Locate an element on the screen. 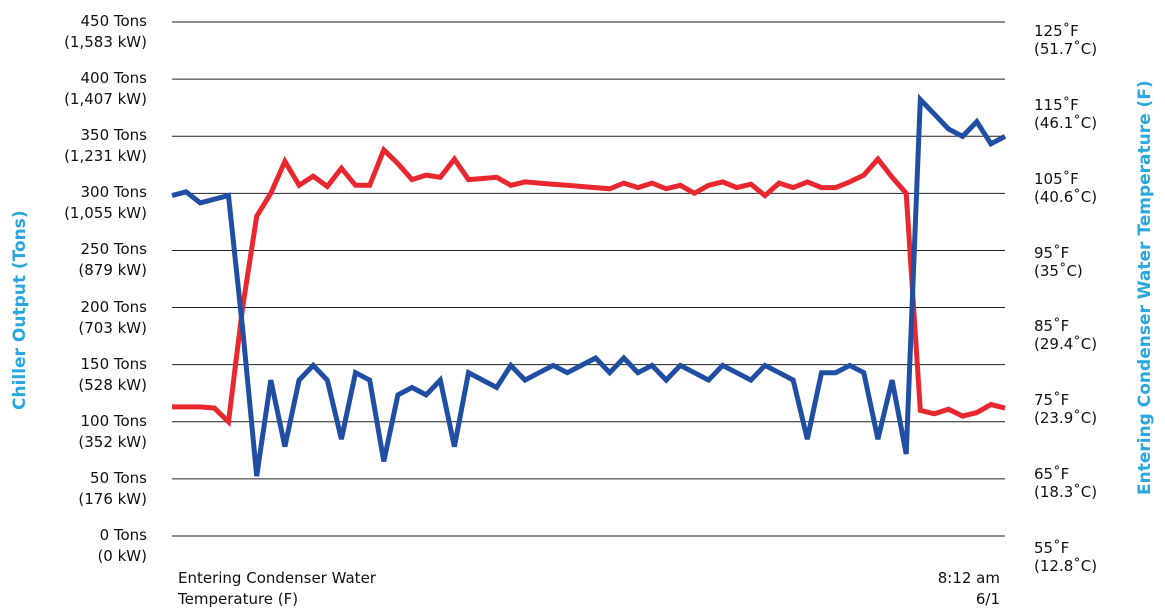 Image resolution: width=1165 pixels, height=608 pixels. y-tick-label: 50 Tons (176 kW) is located at coordinates (112, 488).